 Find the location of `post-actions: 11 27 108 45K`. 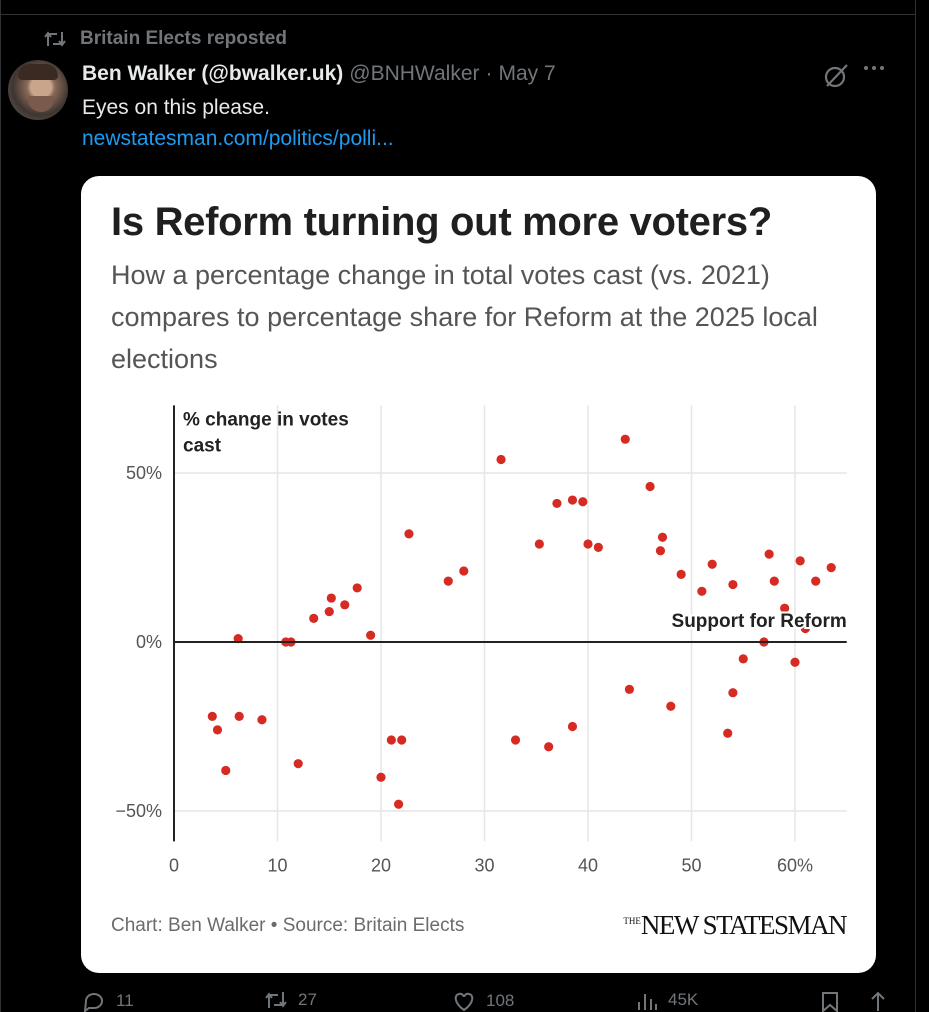

post-actions: 11 27 108 45K is located at coordinates (458, 1001).